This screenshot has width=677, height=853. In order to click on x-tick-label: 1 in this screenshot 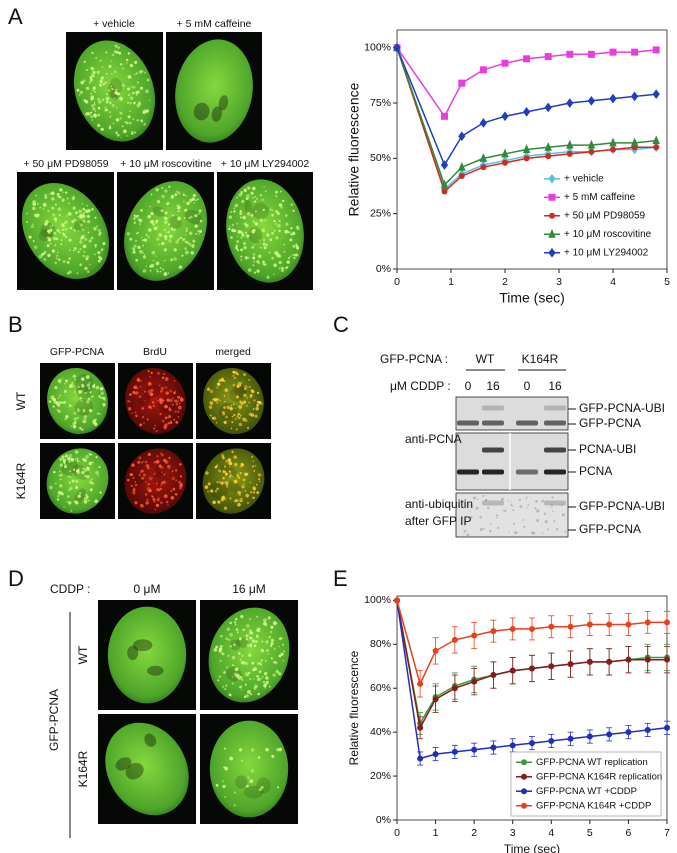, I will do `click(436, 833)`.